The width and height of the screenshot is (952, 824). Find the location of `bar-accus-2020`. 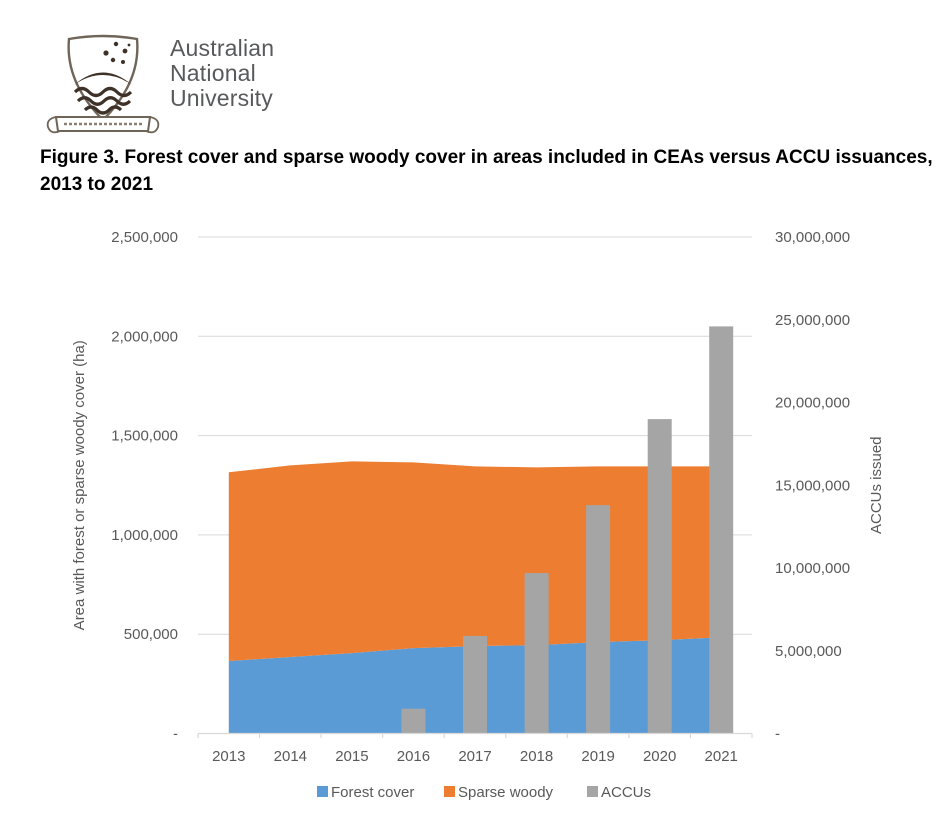

bar-accus-2020 is located at coordinates (659, 576).